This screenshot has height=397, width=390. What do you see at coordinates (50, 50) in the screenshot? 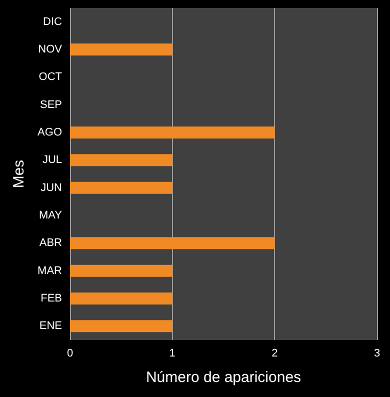
I see `y-tick-label: NOV` at bounding box center [50, 50].